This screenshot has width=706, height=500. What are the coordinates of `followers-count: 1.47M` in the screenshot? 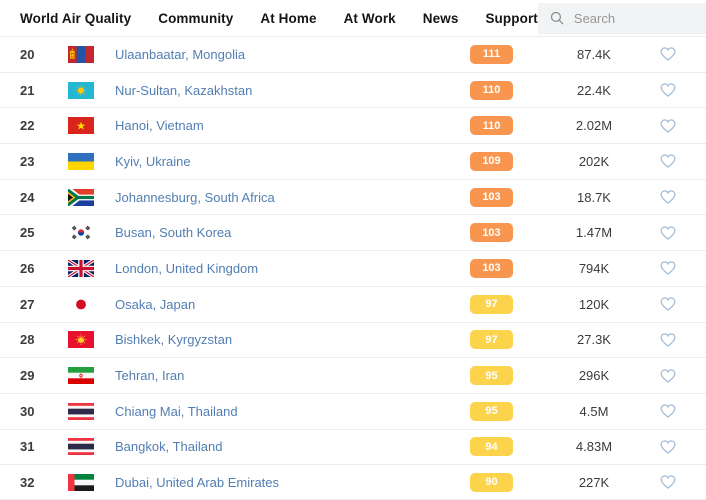 It's located at (594, 233).